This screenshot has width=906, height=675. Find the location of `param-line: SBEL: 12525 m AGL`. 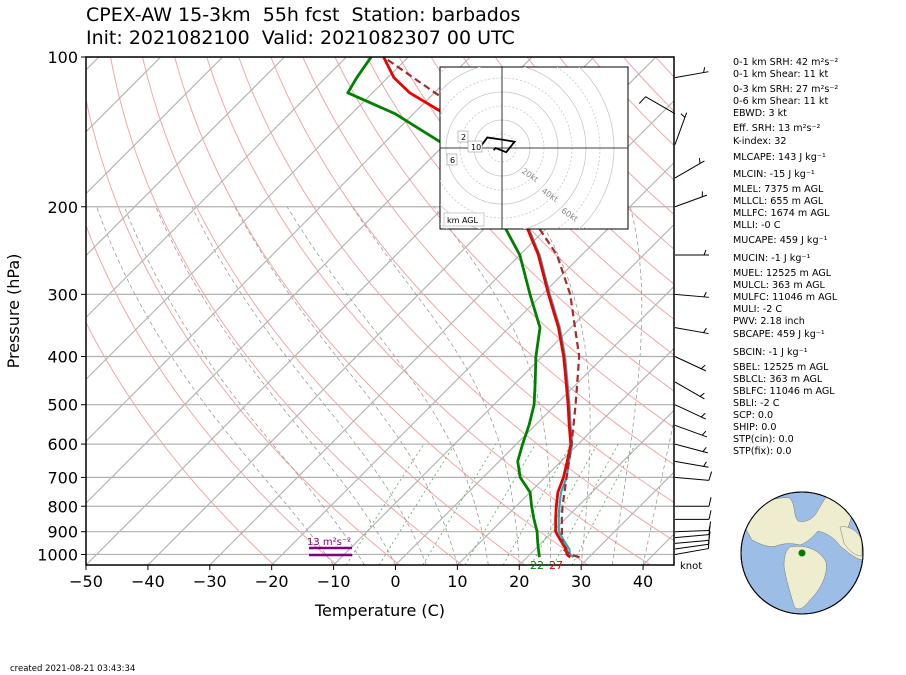

param-line: SBEL: 12525 m AGL is located at coordinates (781, 367).